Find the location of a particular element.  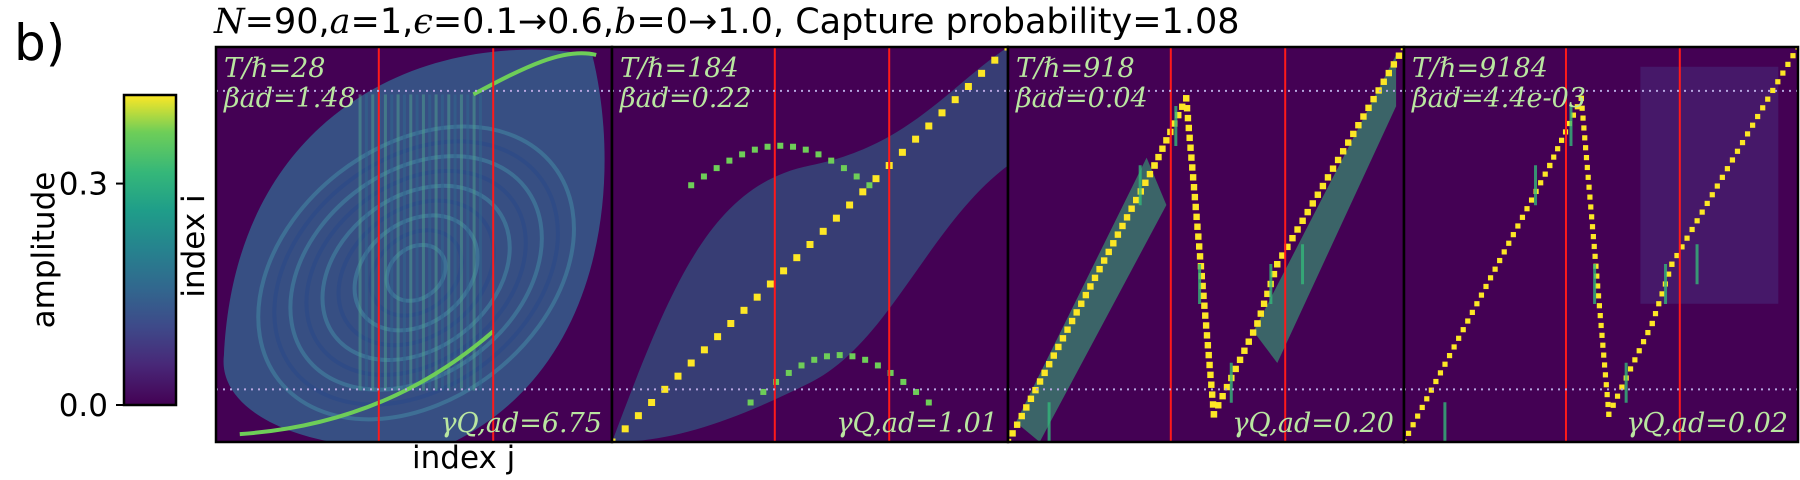

colorbar-ticks: 0.0 0.3 is located at coordinates (91, 295).